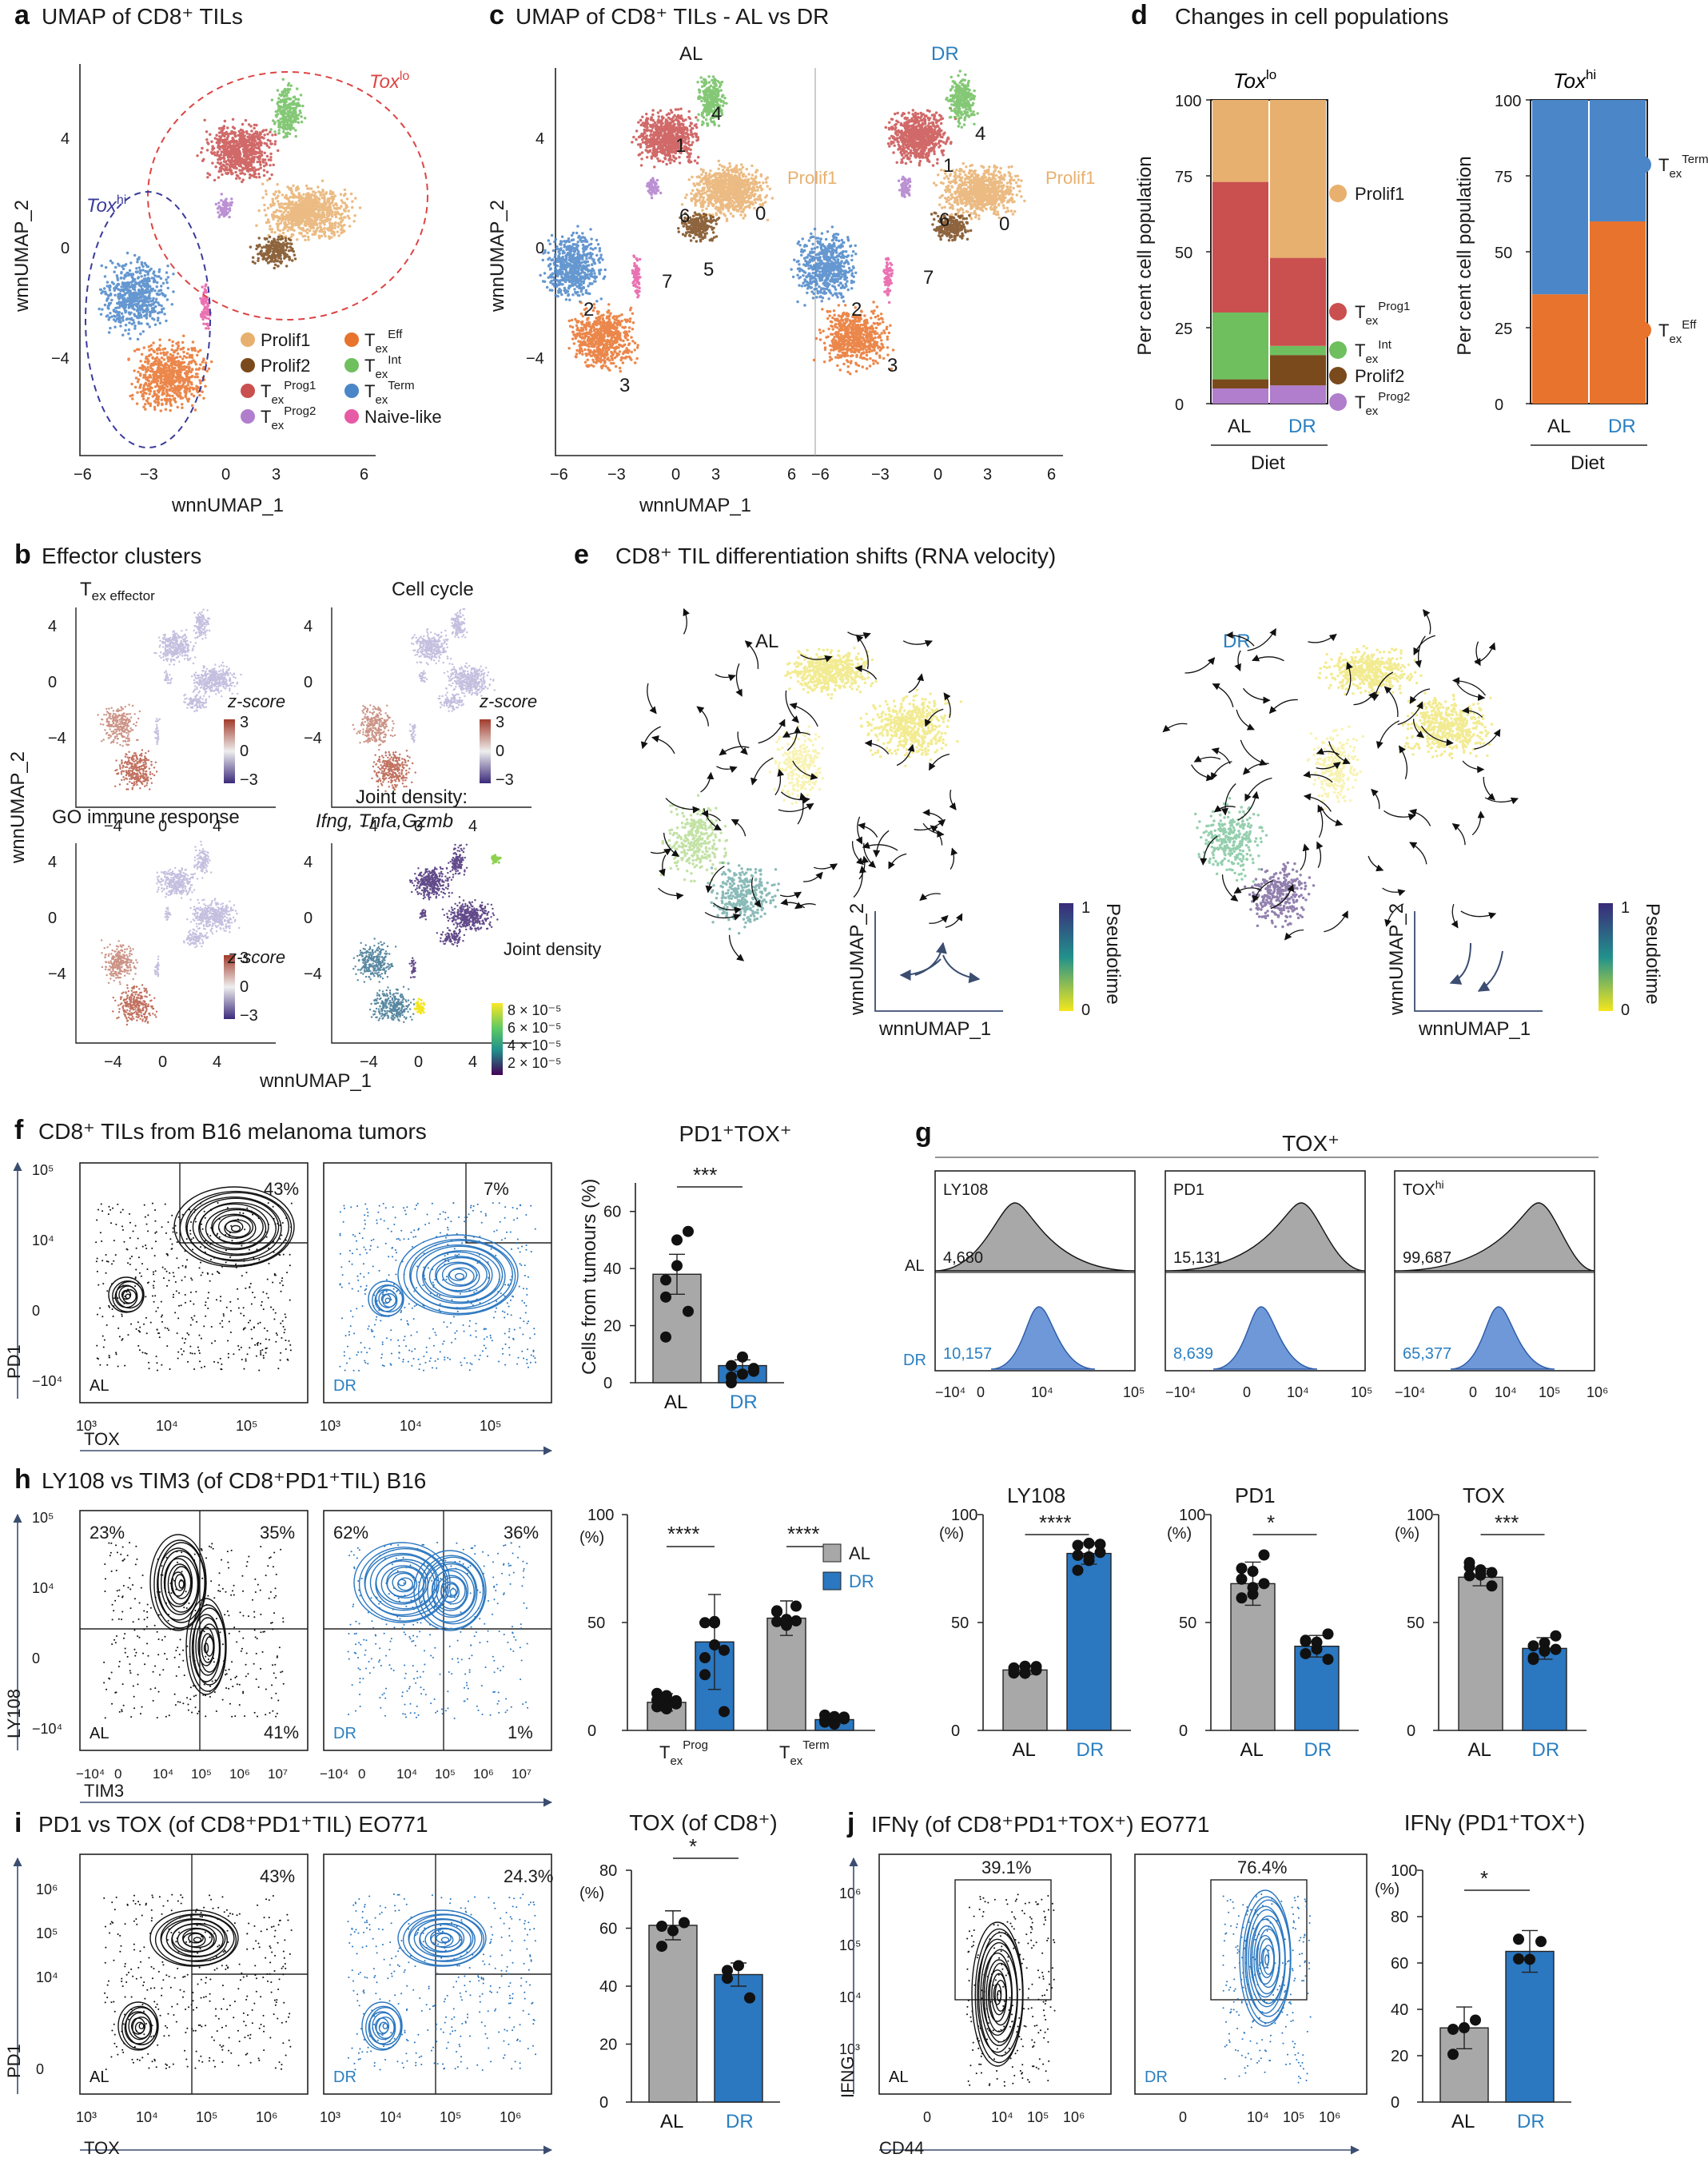 The width and height of the screenshot is (1708, 2162). I want to click on group-label: TexProg, so click(683, 1753).